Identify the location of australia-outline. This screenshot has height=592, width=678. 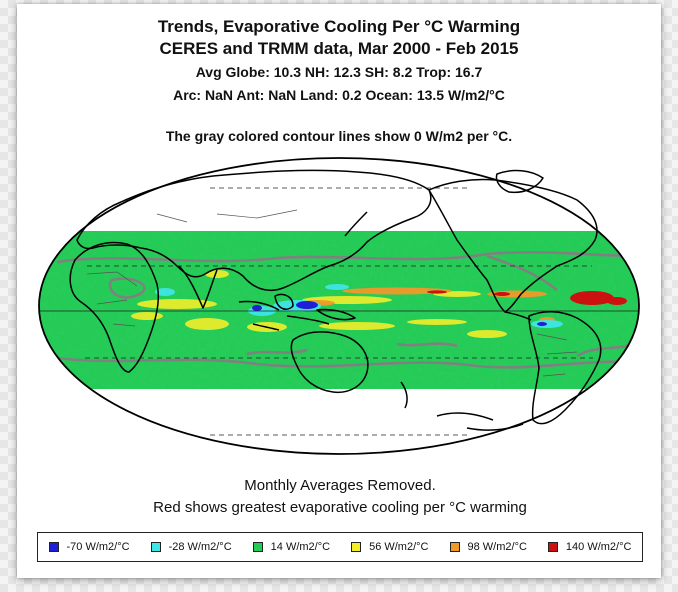
(329, 362).